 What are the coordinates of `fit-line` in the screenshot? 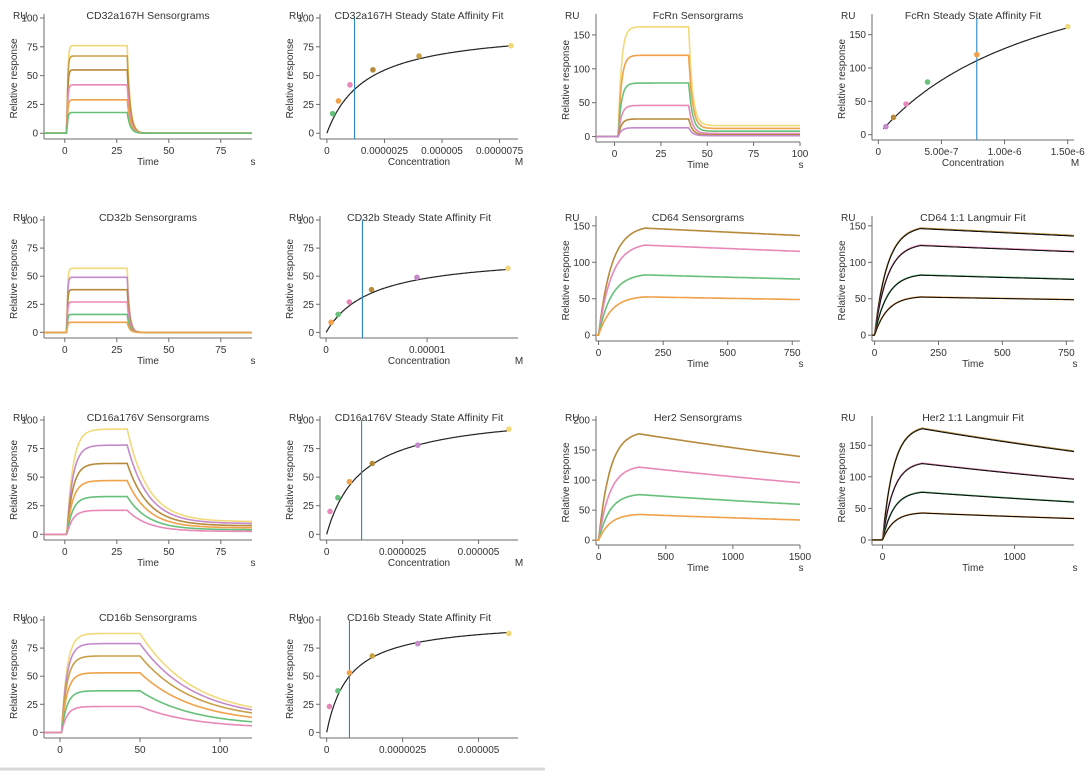 It's located at (973, 290).